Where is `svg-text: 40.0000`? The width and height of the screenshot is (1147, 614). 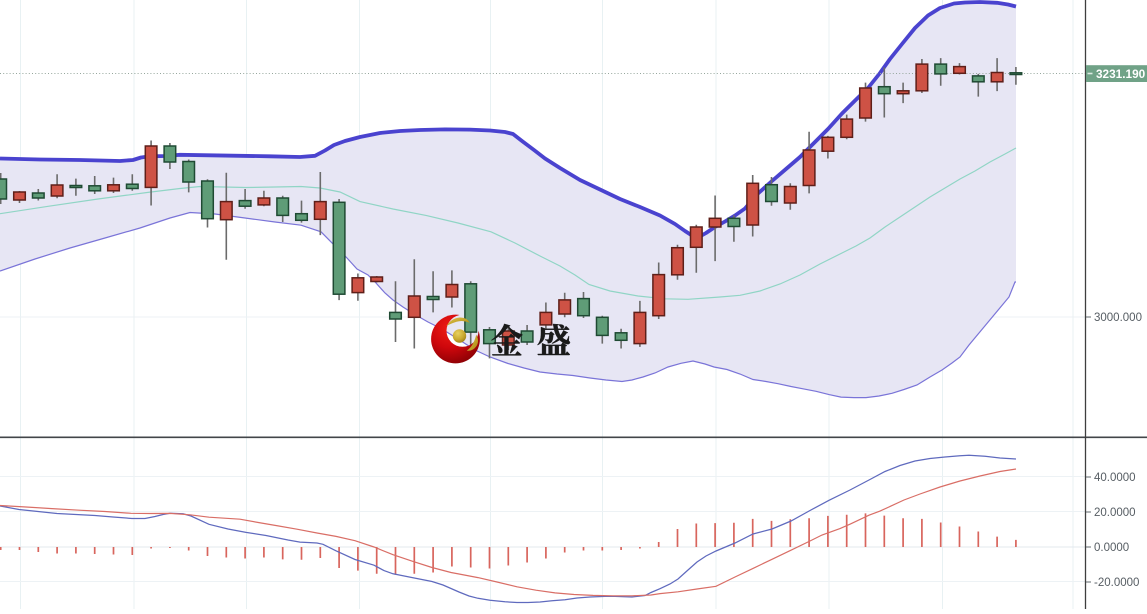
svg-text: 40.0000 is located at coordinates (1115, 478).